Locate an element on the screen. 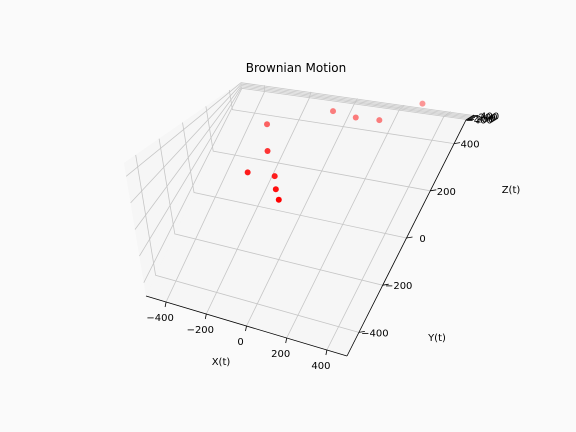  chart-title: Brownian Motion is located at coordinates (296, 68).